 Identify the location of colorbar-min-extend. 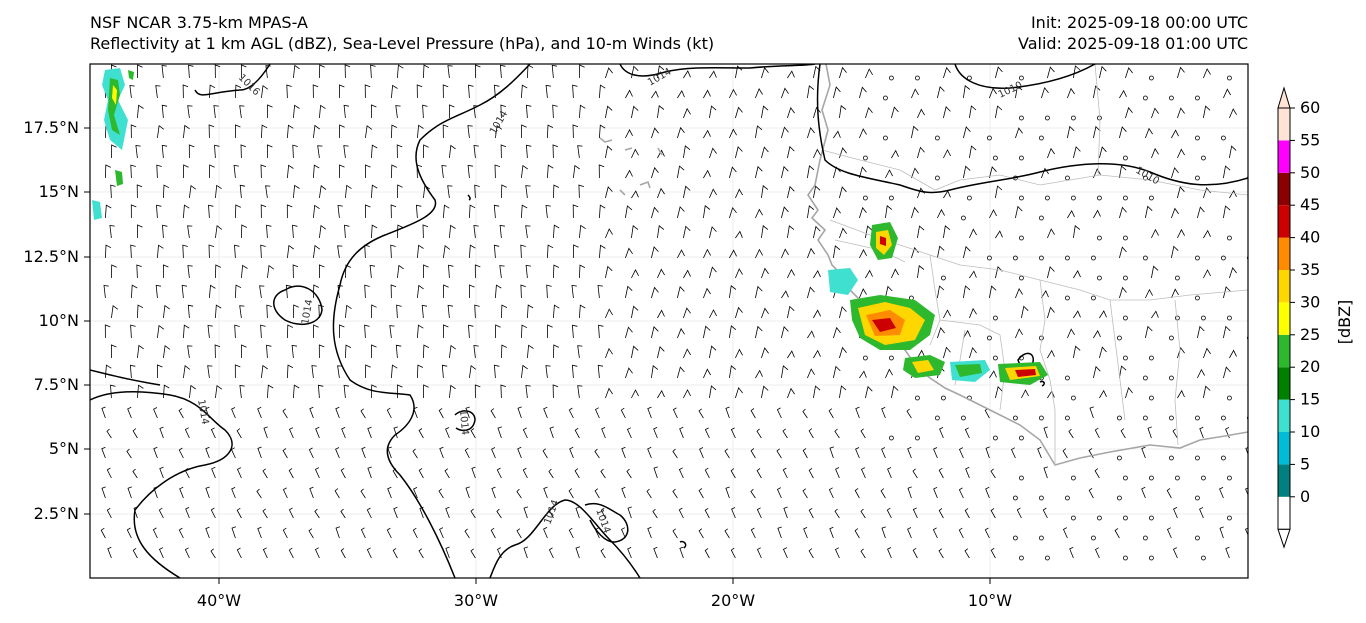
(1284, 538).